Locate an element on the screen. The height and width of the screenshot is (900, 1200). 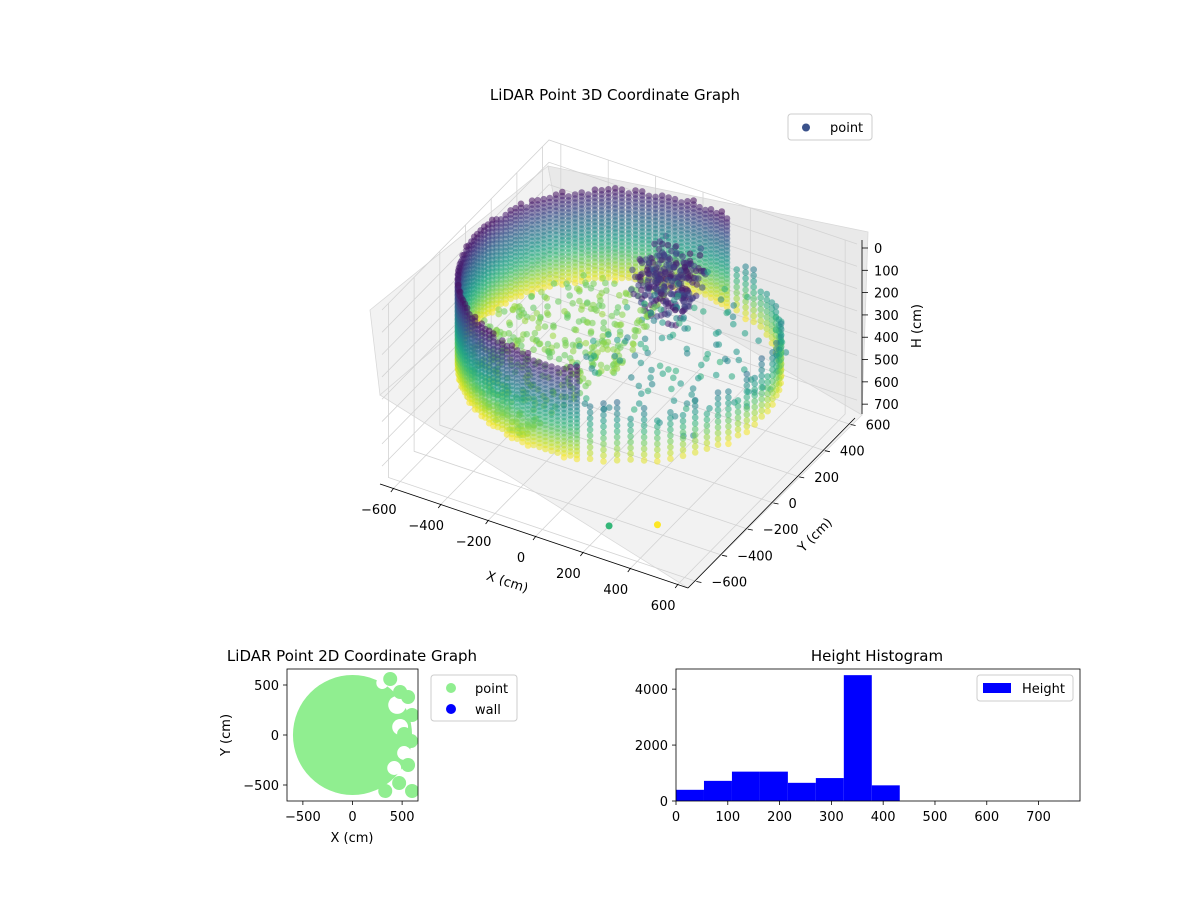
x-tick-label: 200 is located at coordinates (568, 574).